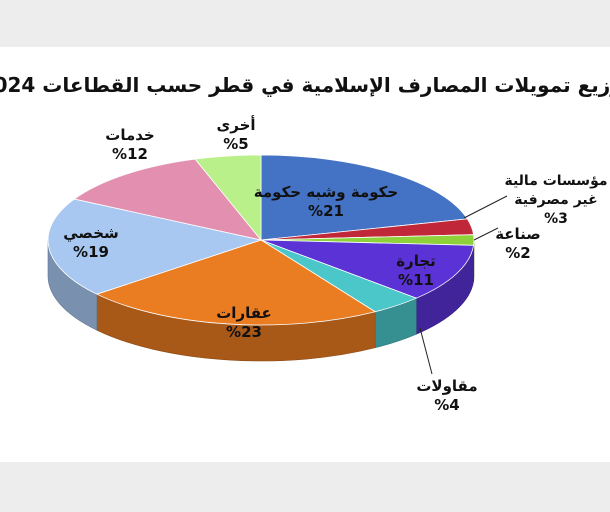  What do you see at coordinates (485, 207) in the screenshot?
I see `leader-nbfi` at bounding box center [485, 207].